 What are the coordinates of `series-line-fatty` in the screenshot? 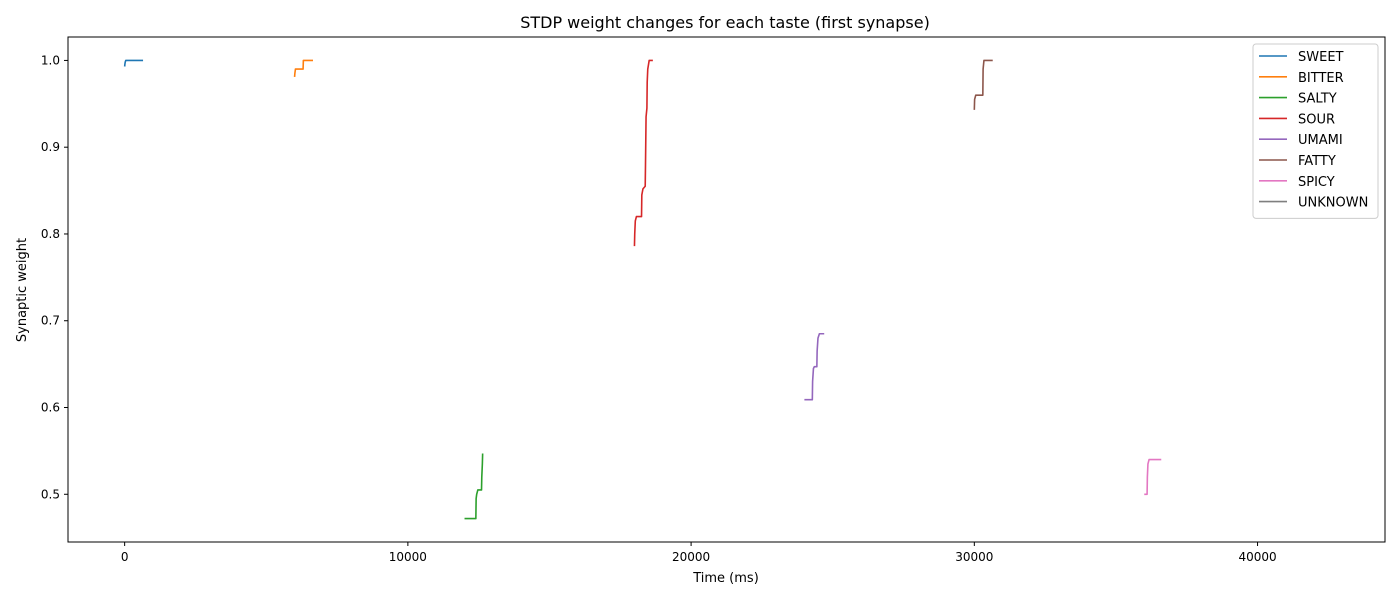 It's located at (983, 84).